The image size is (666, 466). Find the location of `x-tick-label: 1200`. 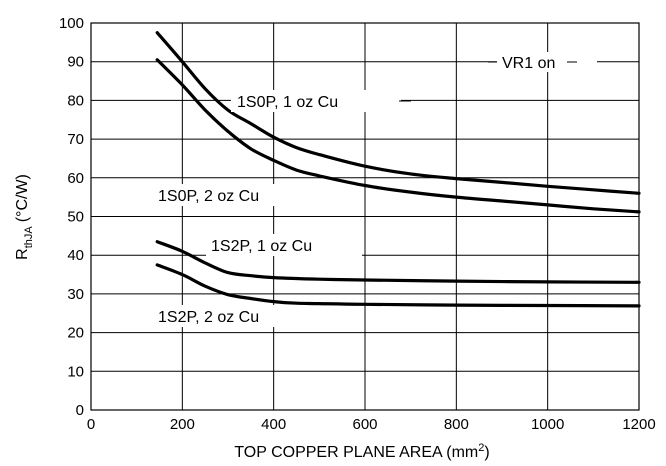

x-tick-label: 1200 is located at coordinates (638, 424).